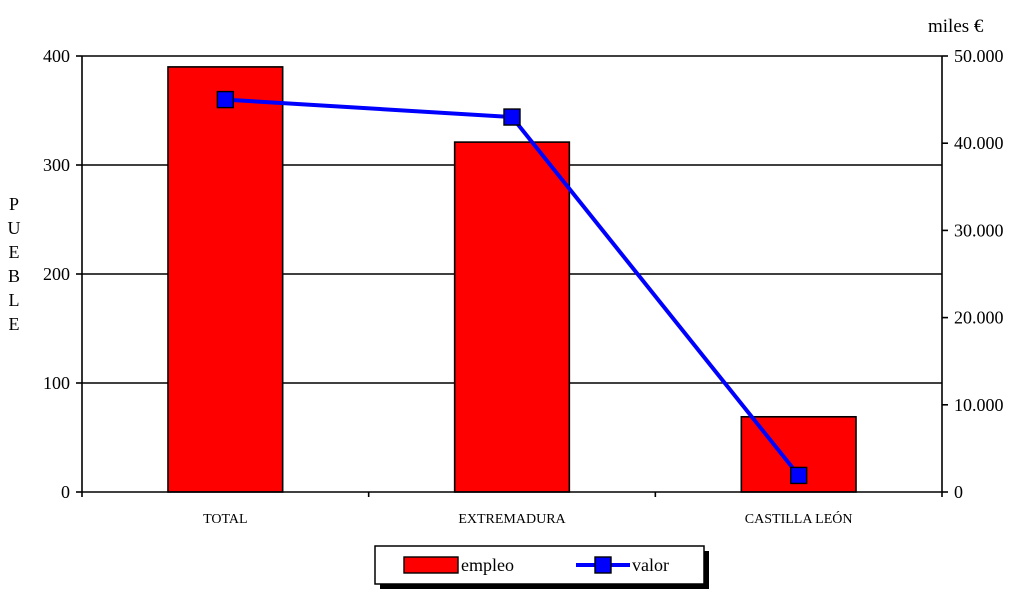  I want to click on left-tick-label: 300, so click(56, 165).